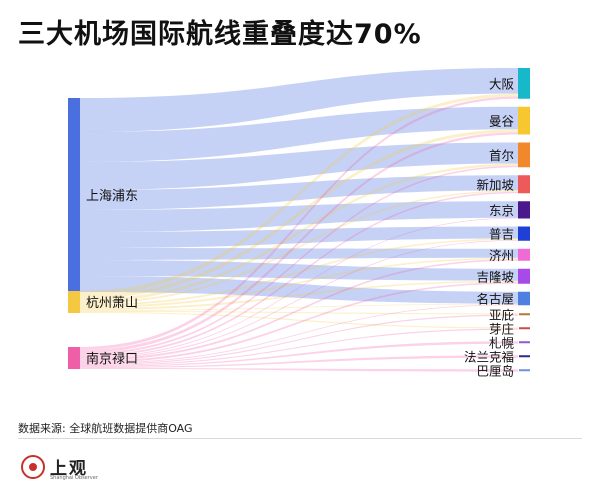 The height and width of the screenshot is (493, 600). Describe the element at coordinates (112, 196) in the screenshot. I see `source-label: 上海浦东` at that location.